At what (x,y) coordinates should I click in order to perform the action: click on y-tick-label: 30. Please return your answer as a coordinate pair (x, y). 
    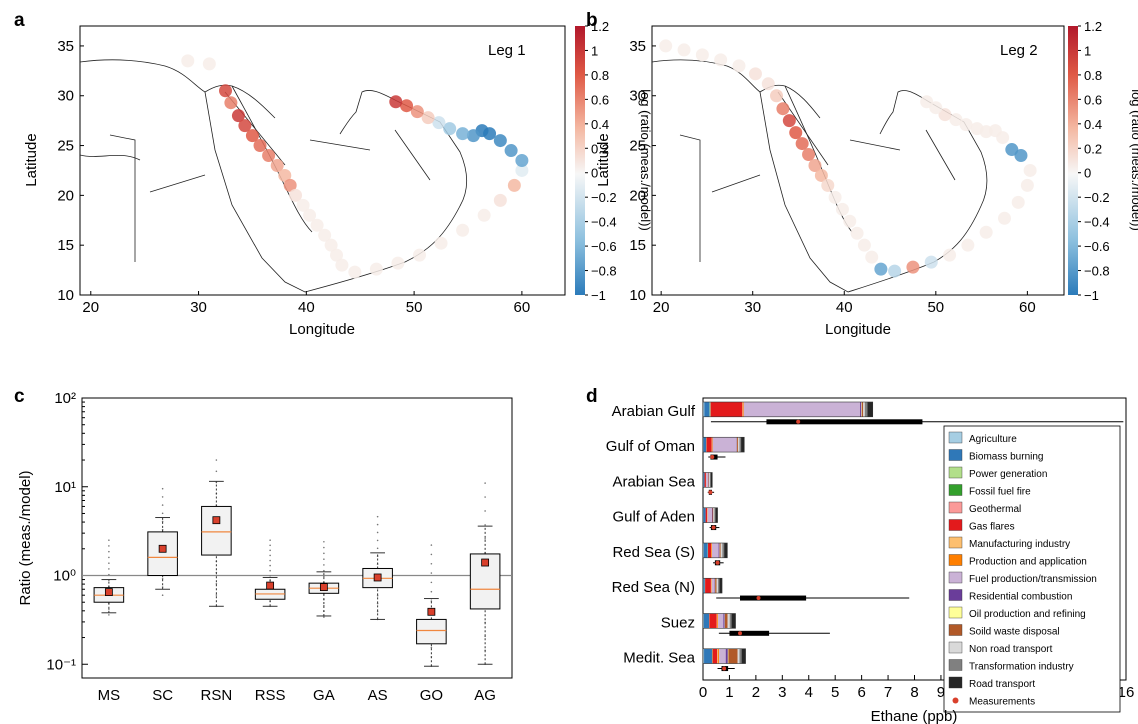
    Looking at the image, I should click on (637, 96).